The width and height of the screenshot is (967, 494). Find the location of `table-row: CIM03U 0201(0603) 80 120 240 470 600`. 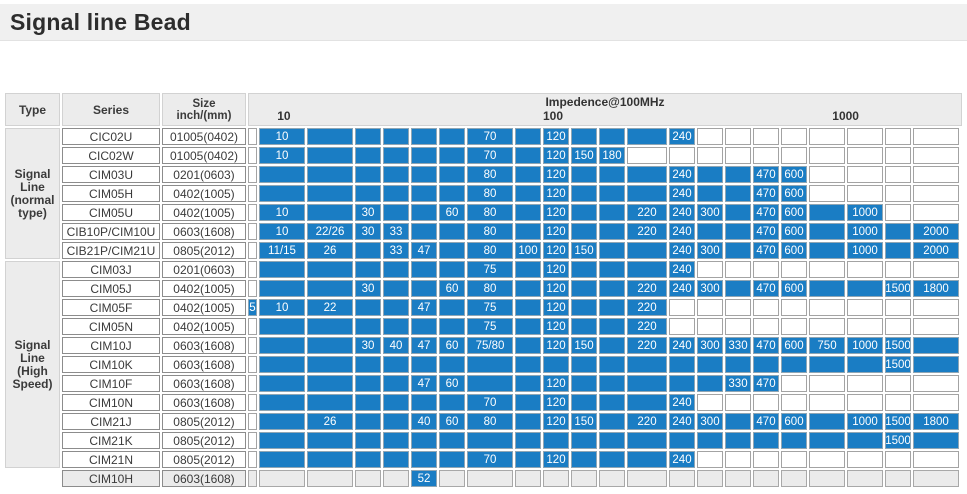

table-row: CIM03U 0201(0603) 80 120 240 470 600 is located at coordinates (512, 174).